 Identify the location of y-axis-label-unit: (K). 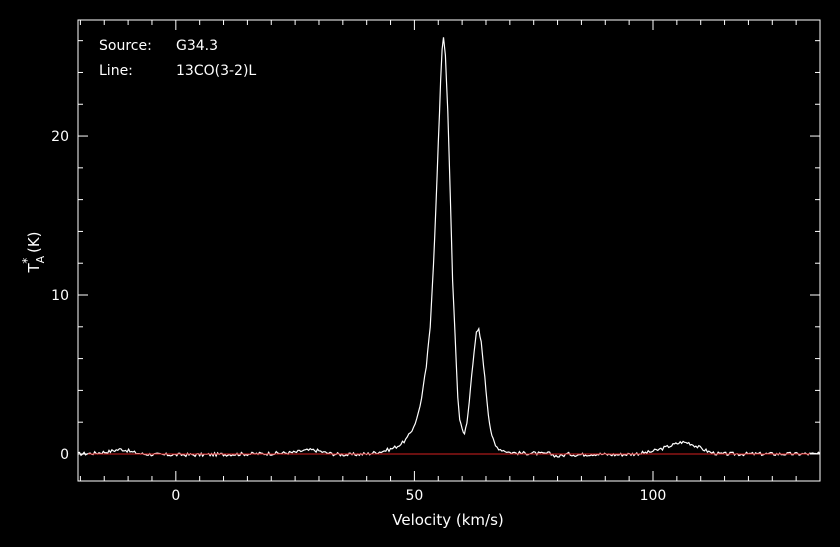
(34, 244).